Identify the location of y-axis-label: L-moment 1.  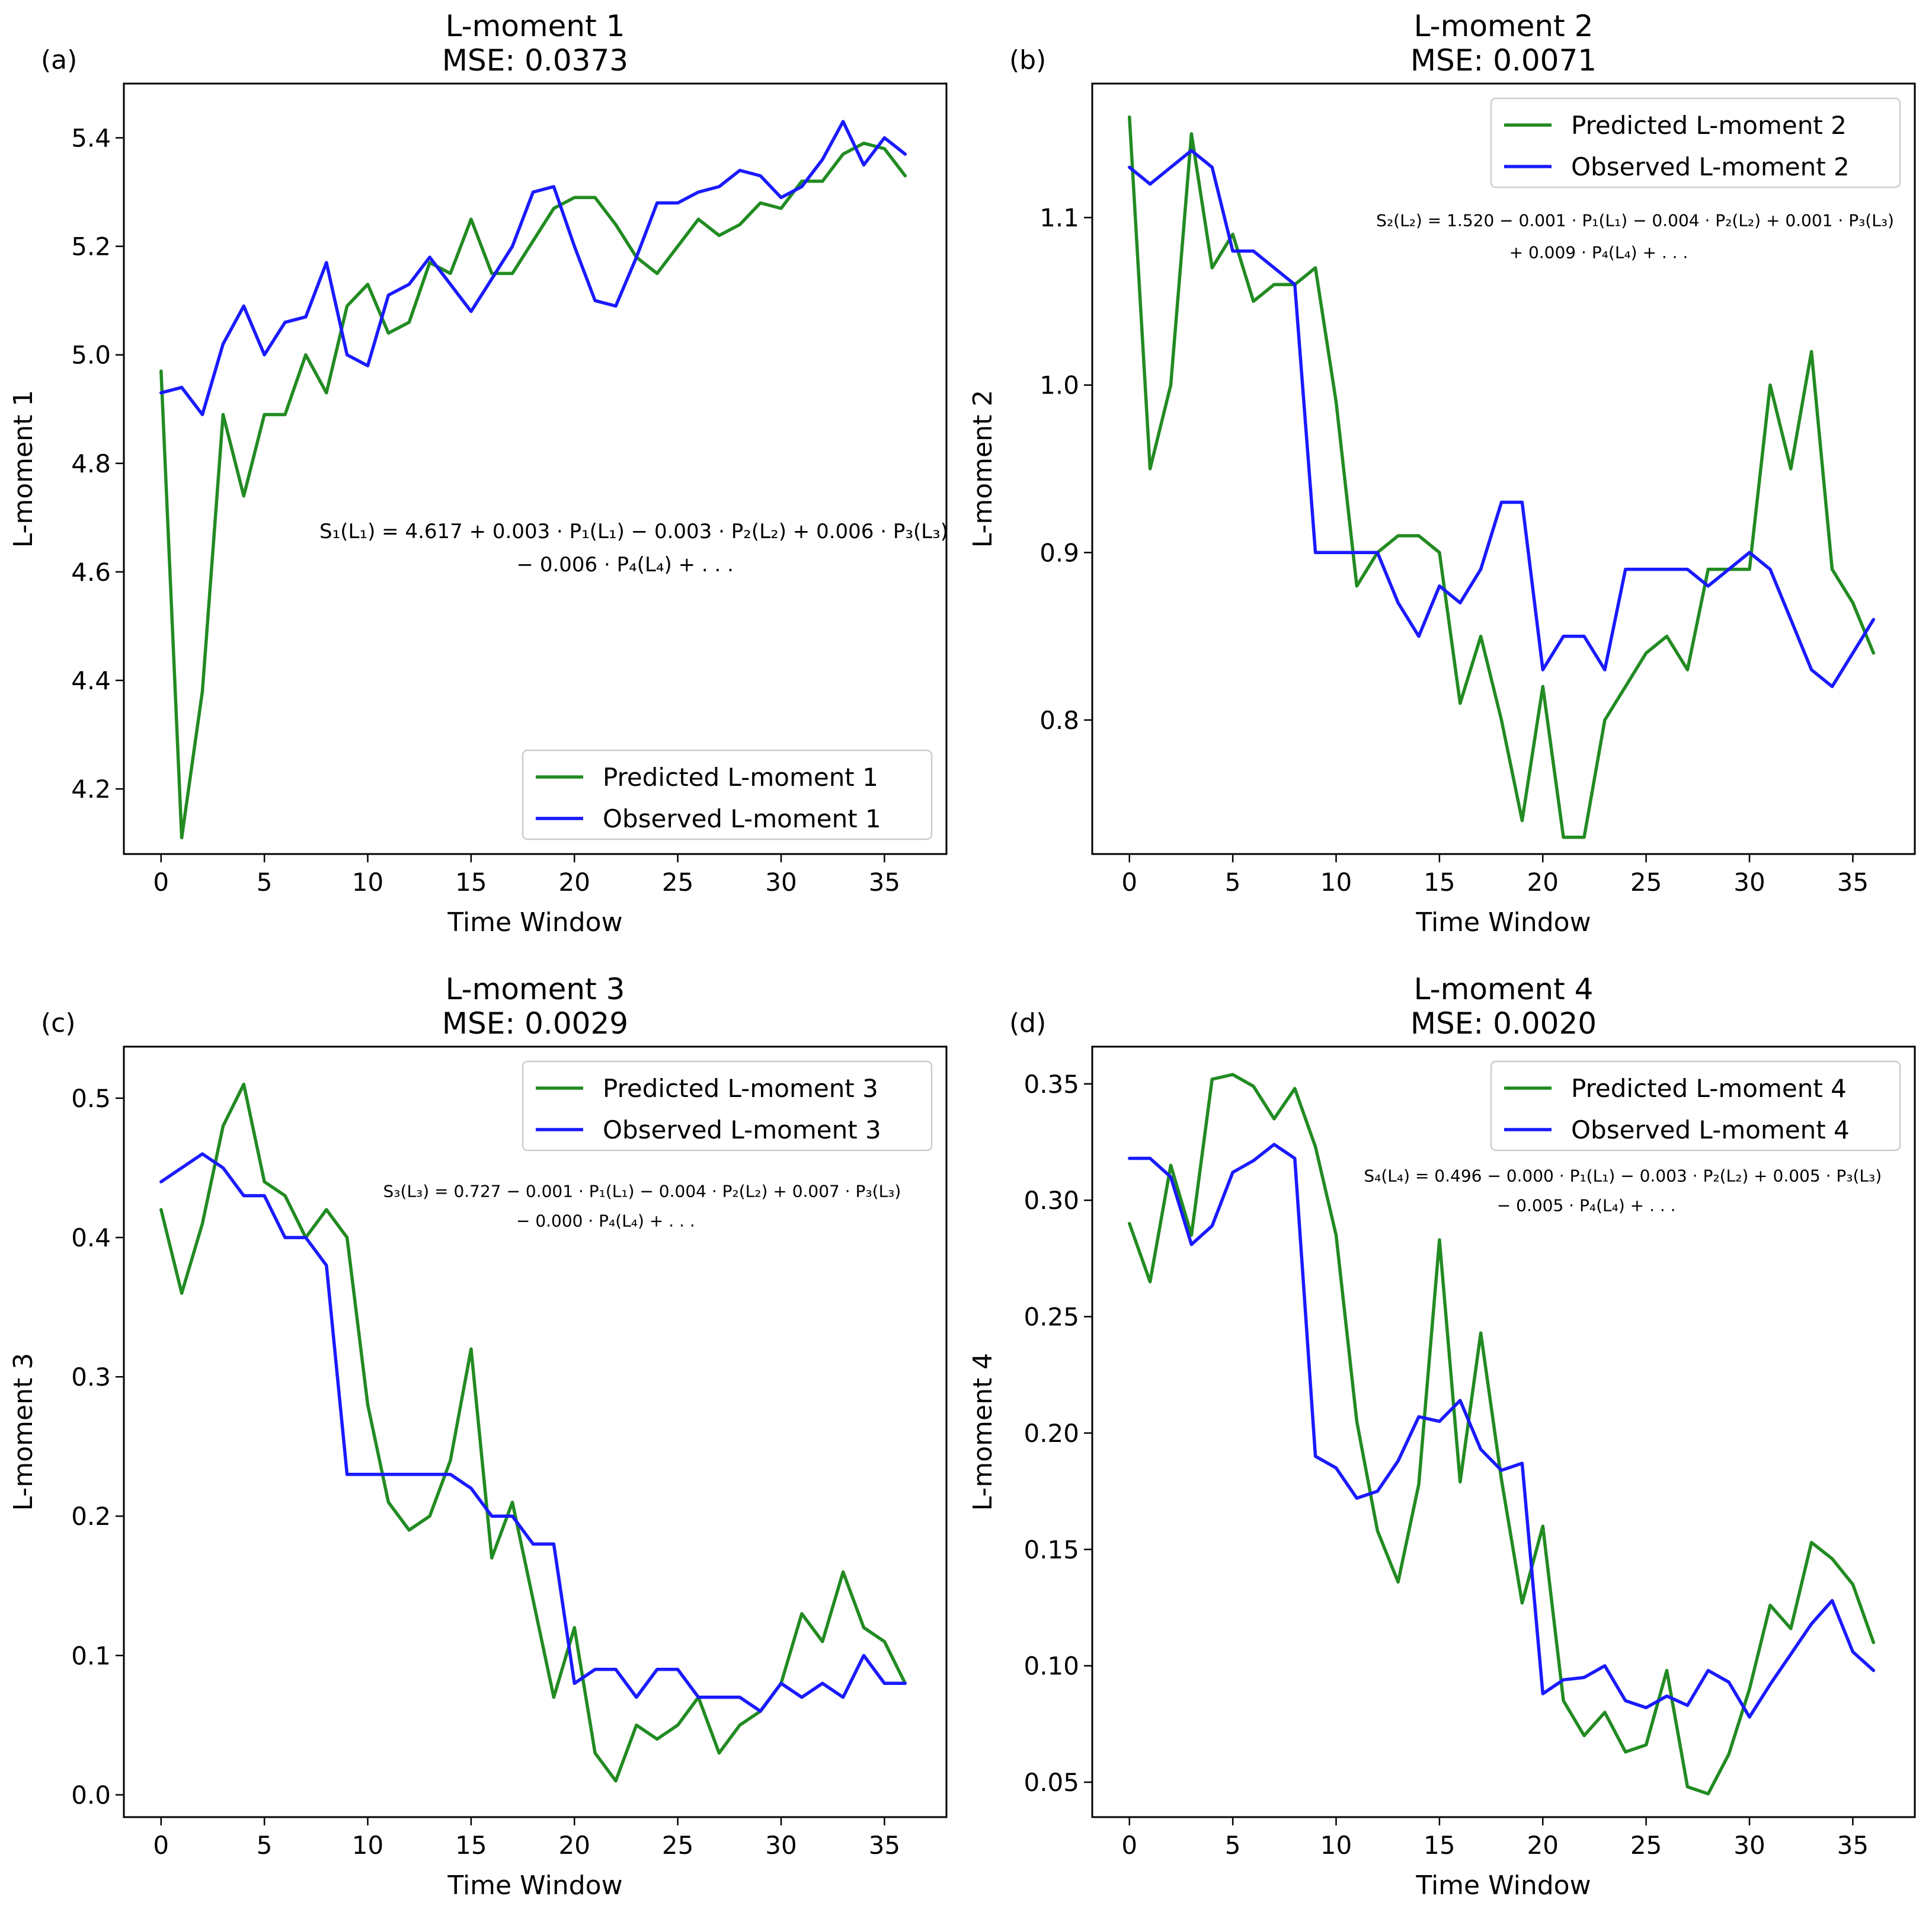
(24, 469).